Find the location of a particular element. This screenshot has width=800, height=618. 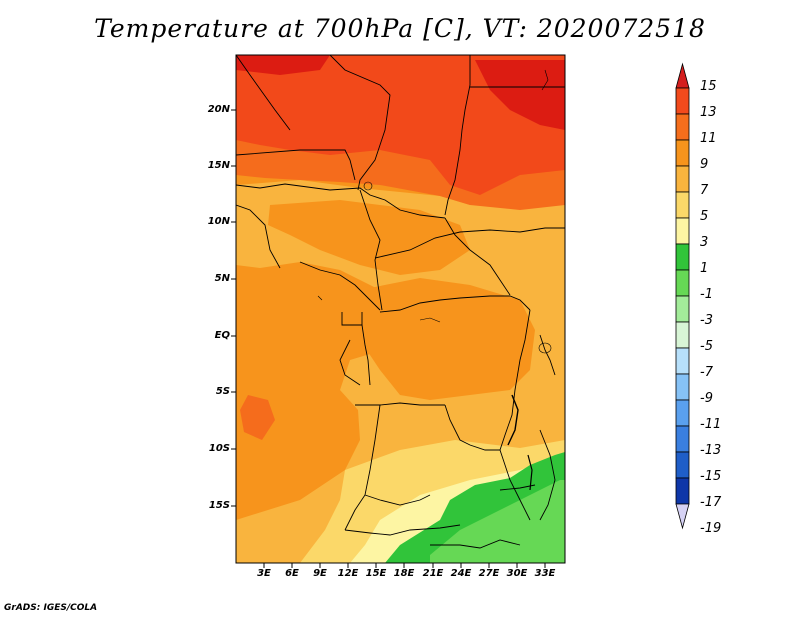

lat-label: 15S is located at coordinates (219, 505).